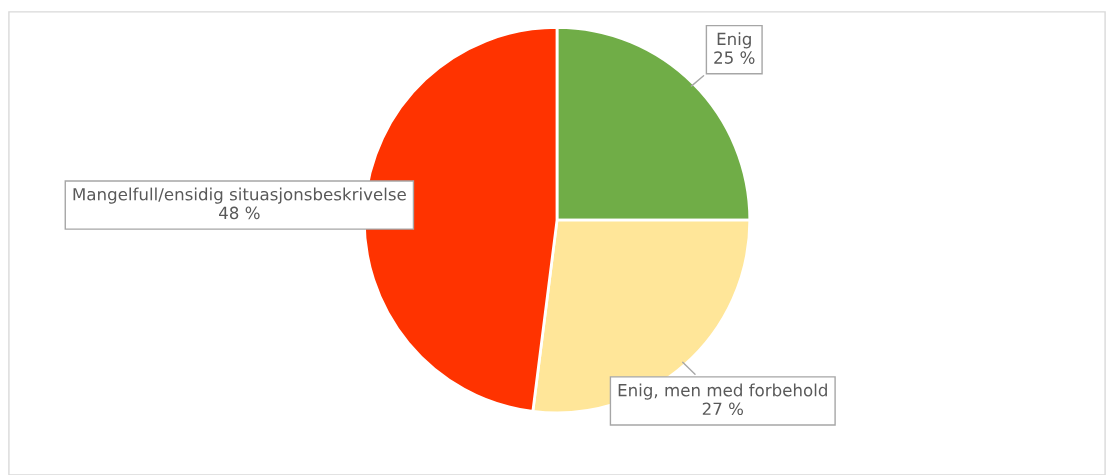 This screenshot has height=475, width=1114. I want to click on slice-label: Mangelfull/ensidig situasjonsbeskrivelse, so click(239, 195).